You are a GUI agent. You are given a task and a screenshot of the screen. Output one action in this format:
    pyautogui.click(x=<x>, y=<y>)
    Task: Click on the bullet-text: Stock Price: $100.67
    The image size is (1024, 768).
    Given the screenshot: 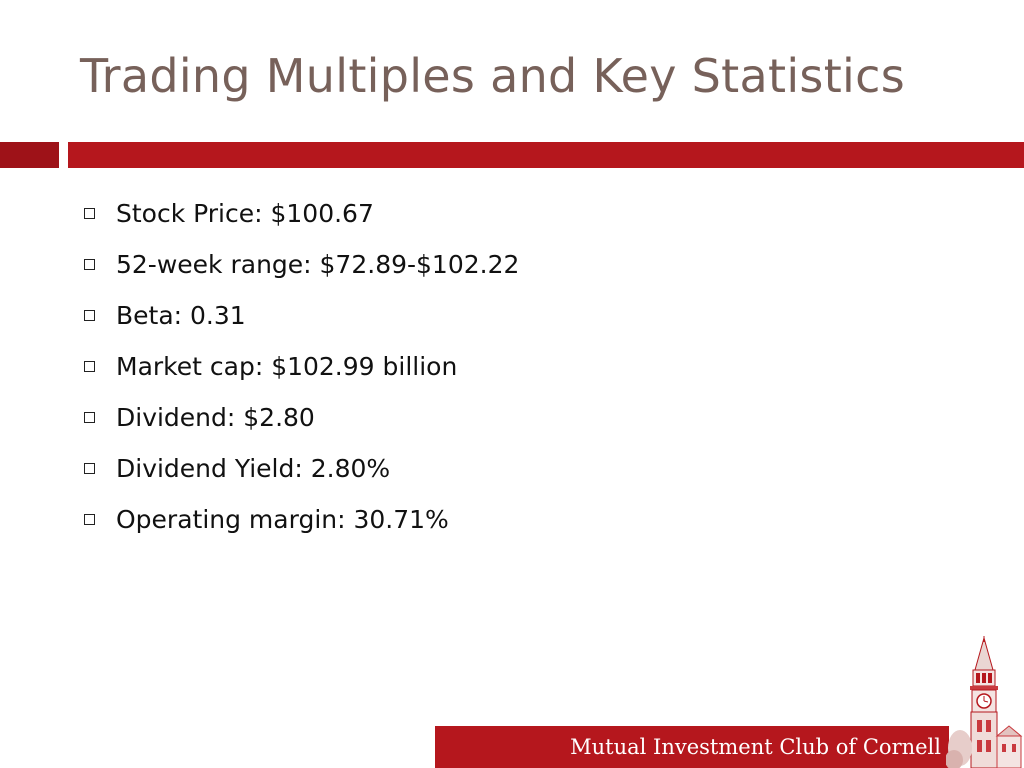 What is the action you would take?
    pyautogui.click(x=245, y=213)
    